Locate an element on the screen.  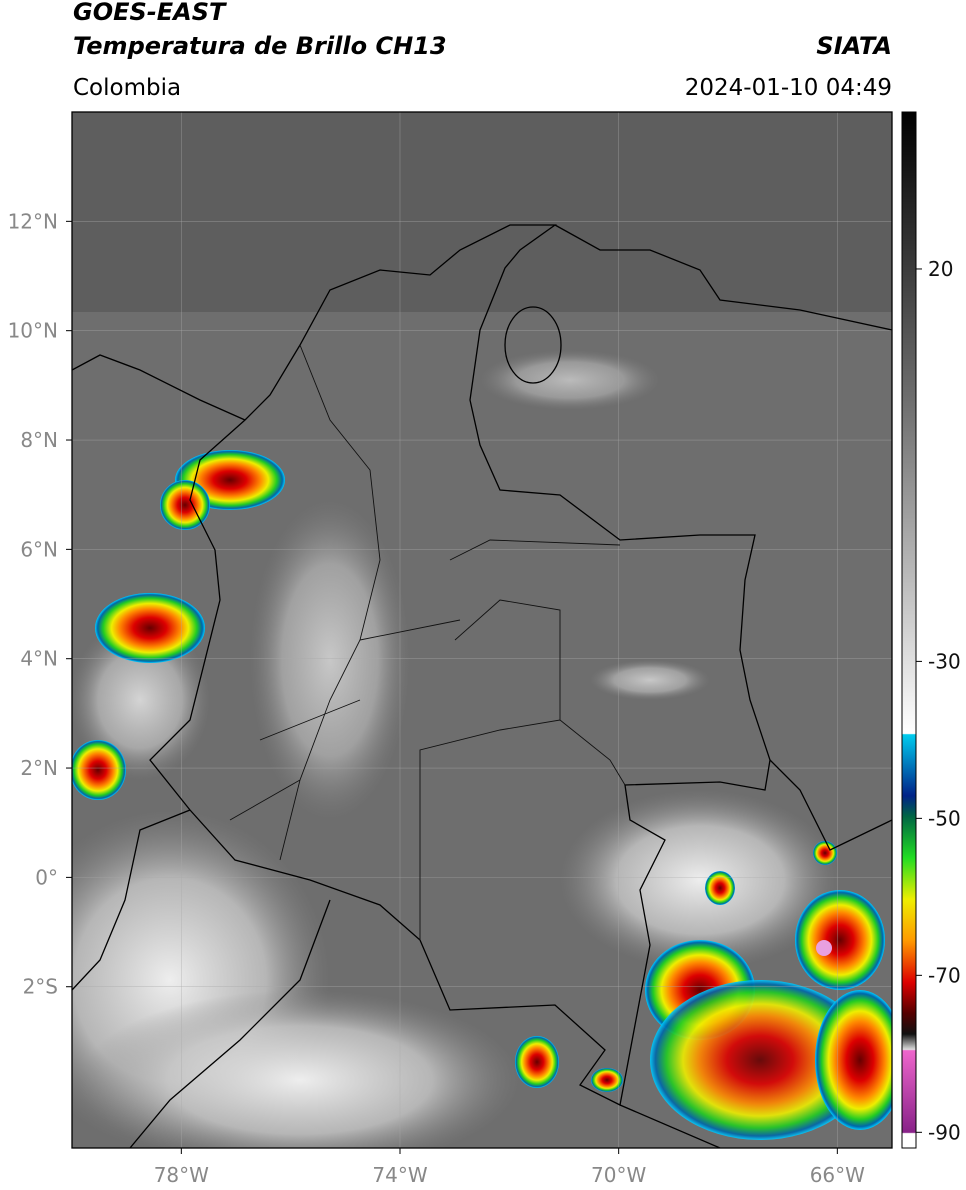
x-tick-label: 66°W is located at coordinates (837, 1175).